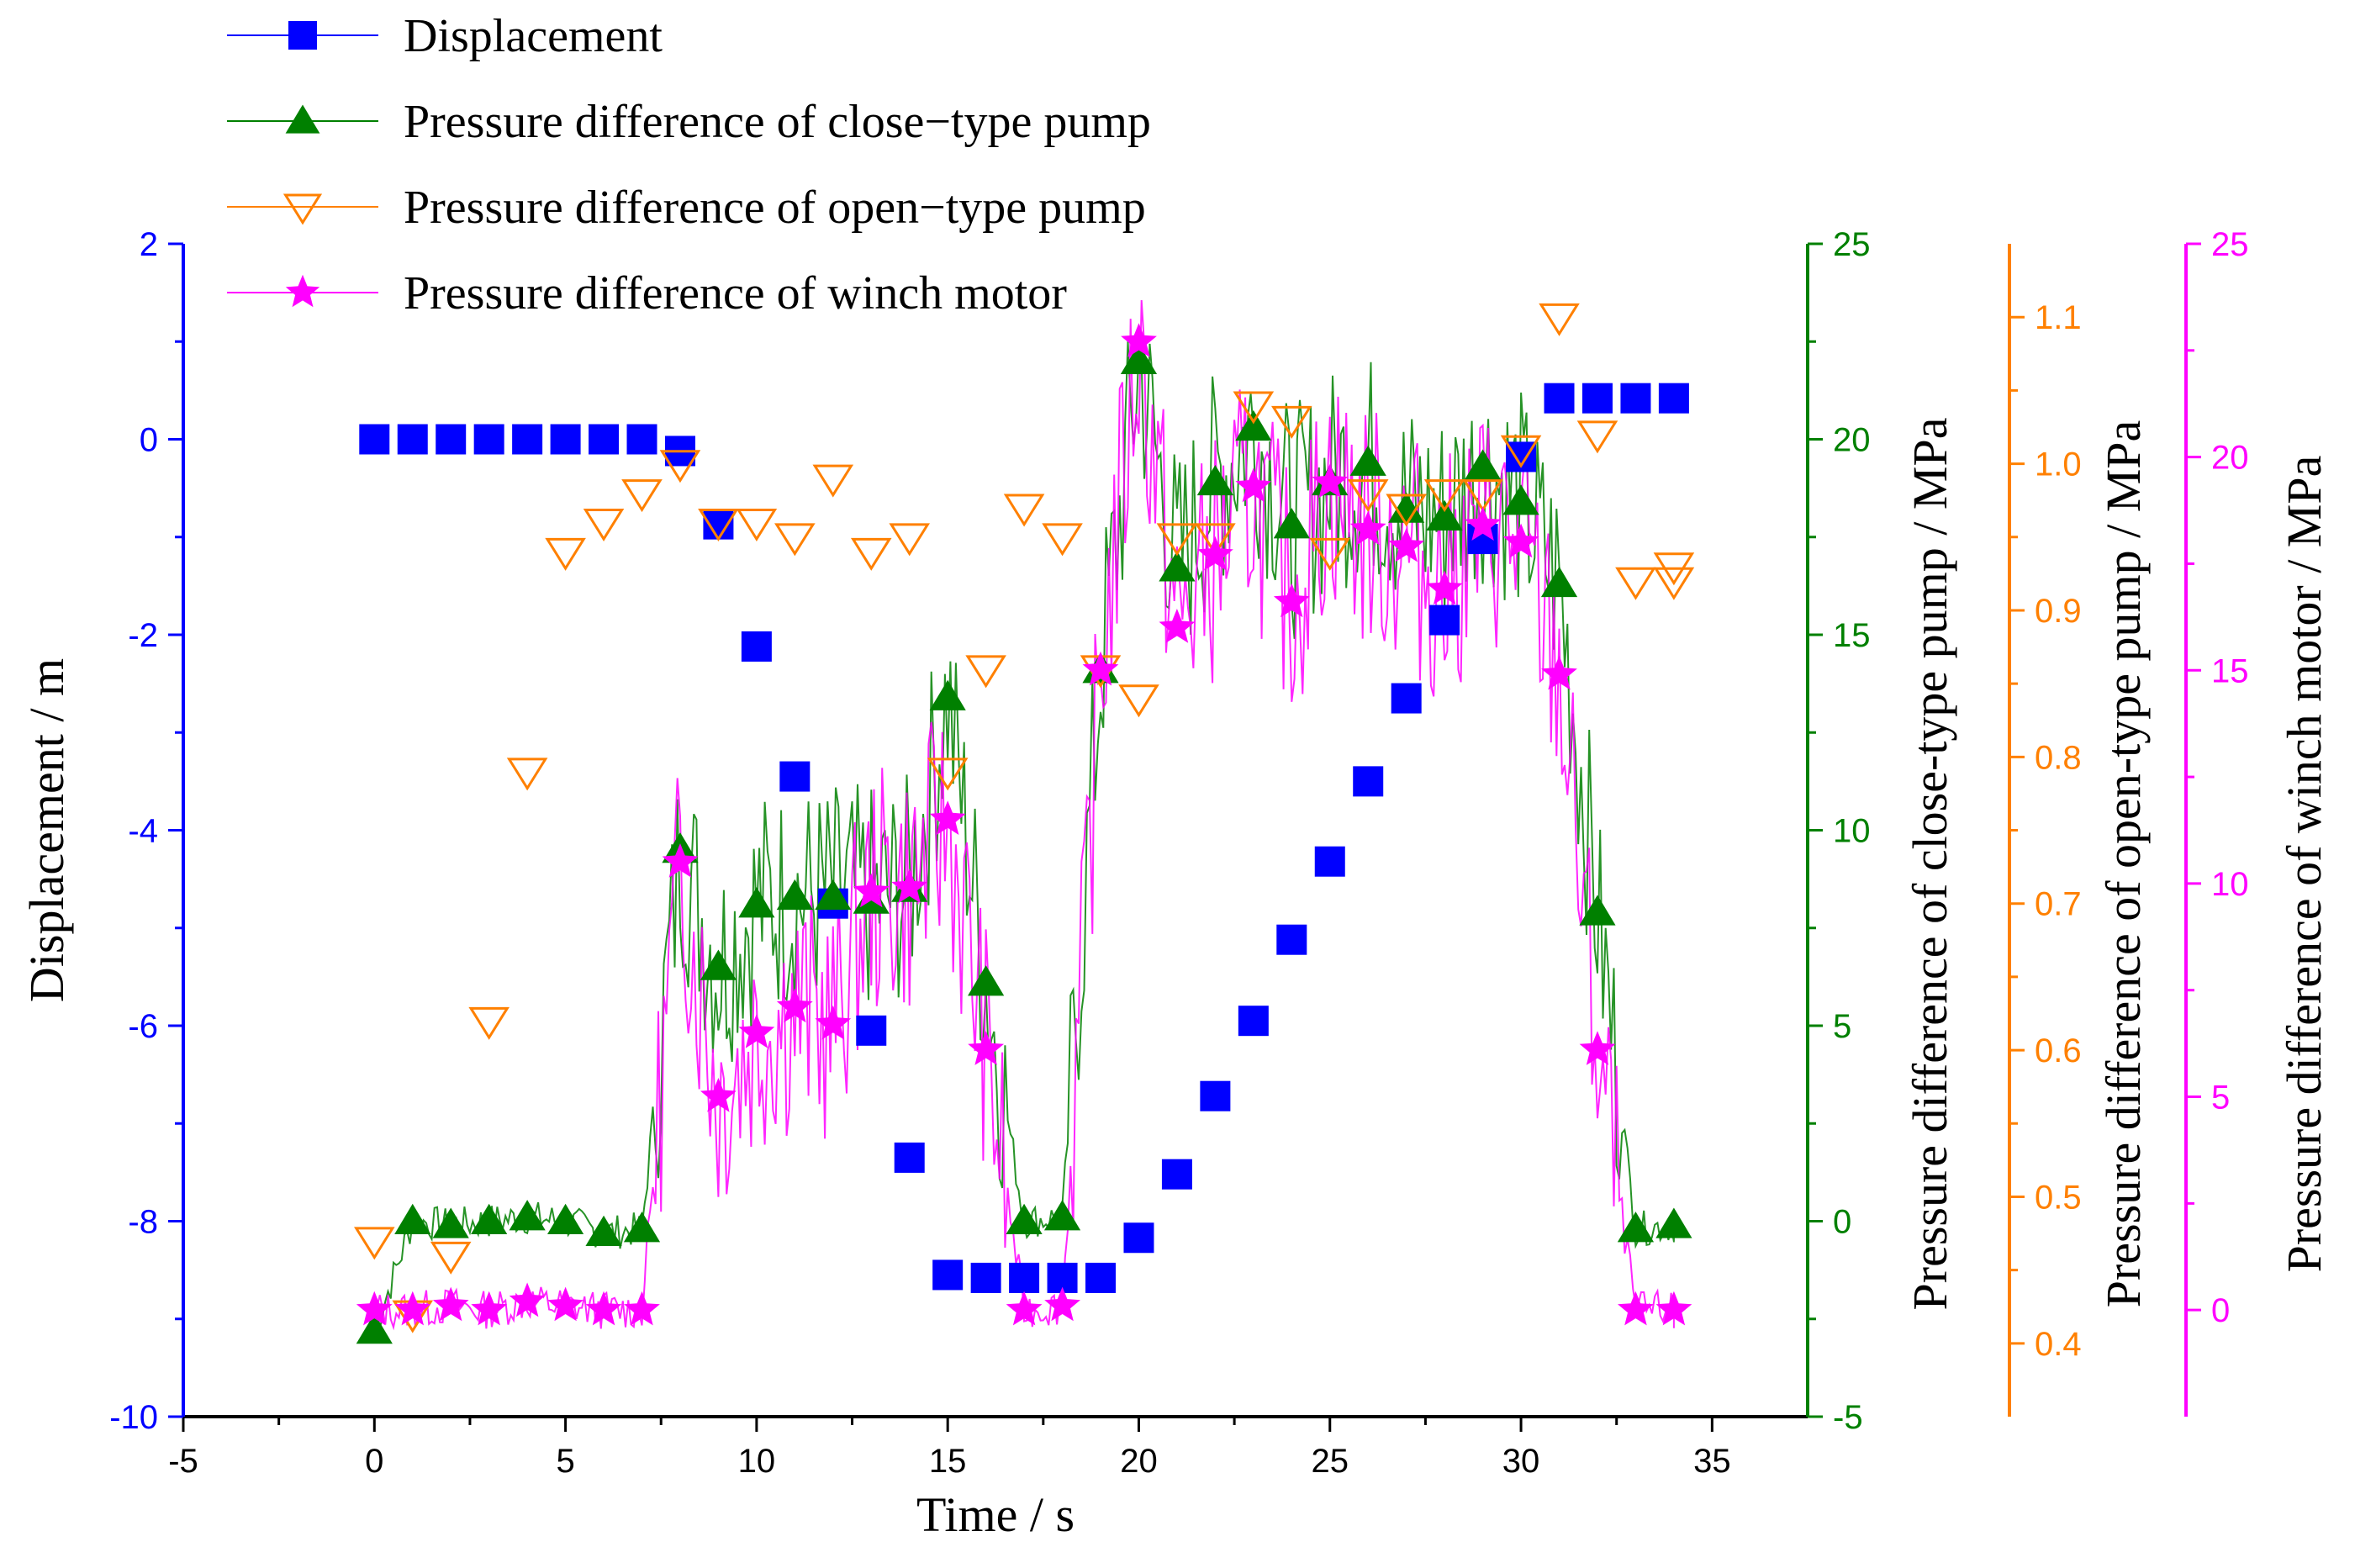 The width and height of the screenshot is (2355, 1568). What do you see at coordinates (757, 1462) in the screenshot?
I see `x-tick-label: 10` at bounding box center [757, 1462].